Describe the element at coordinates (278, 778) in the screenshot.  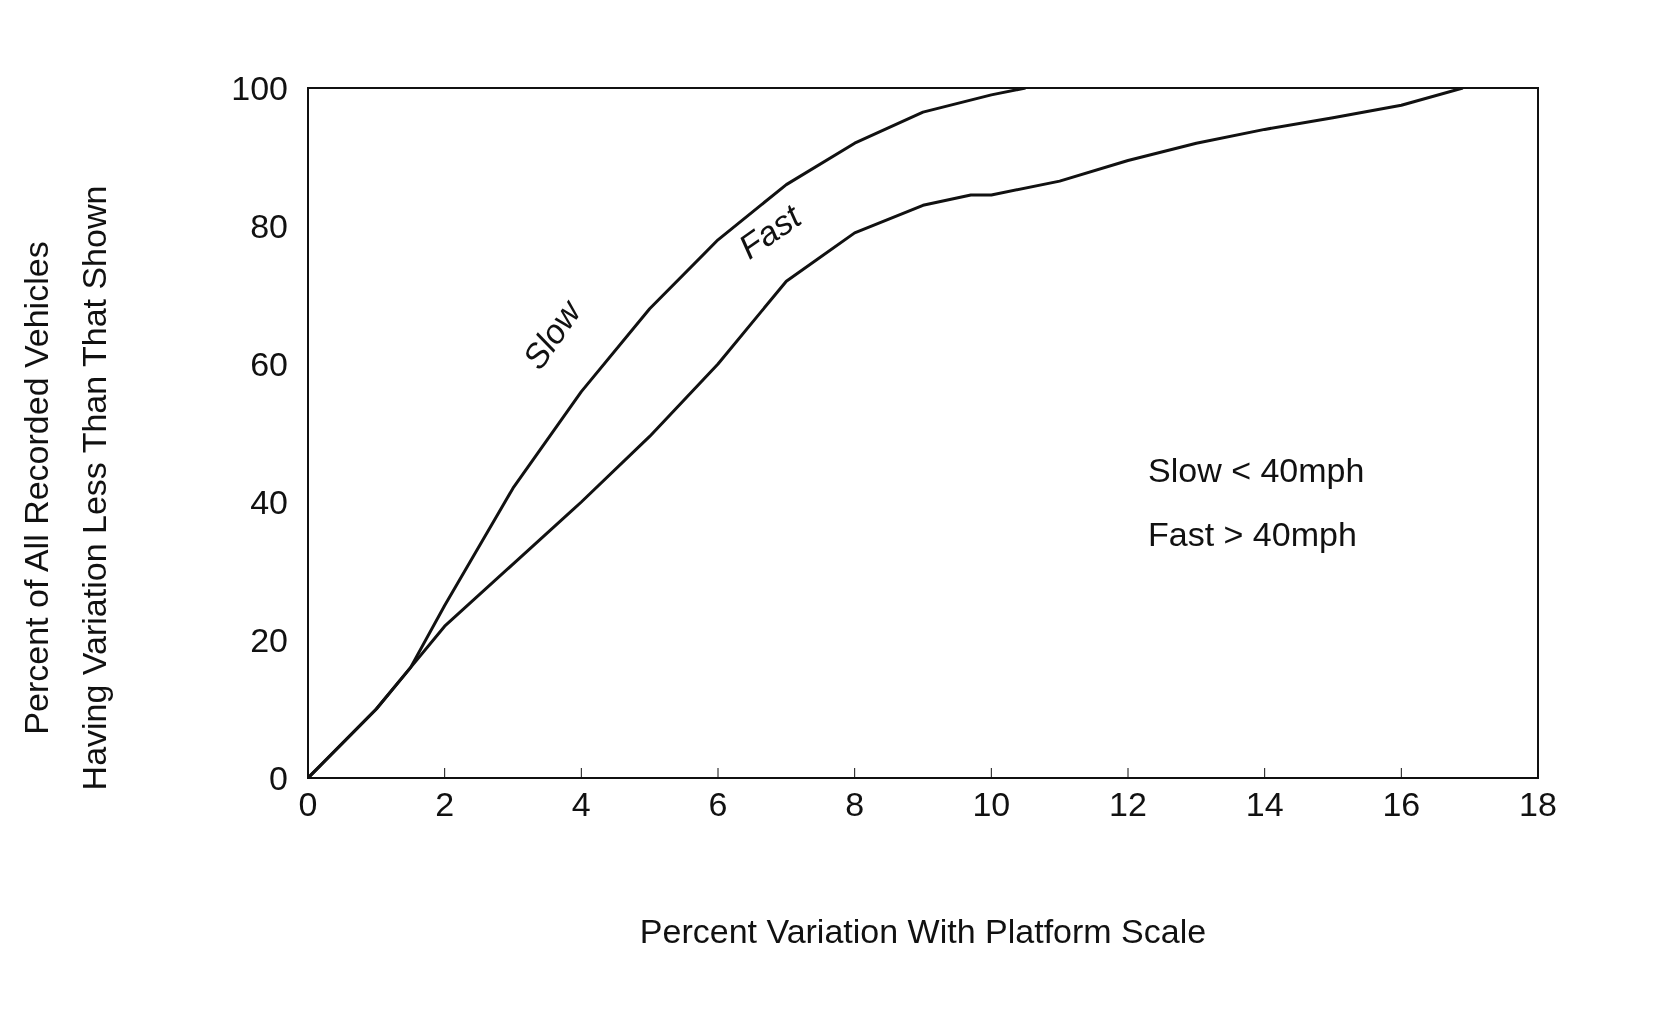
I see `y-tick-label: 0` at that location.